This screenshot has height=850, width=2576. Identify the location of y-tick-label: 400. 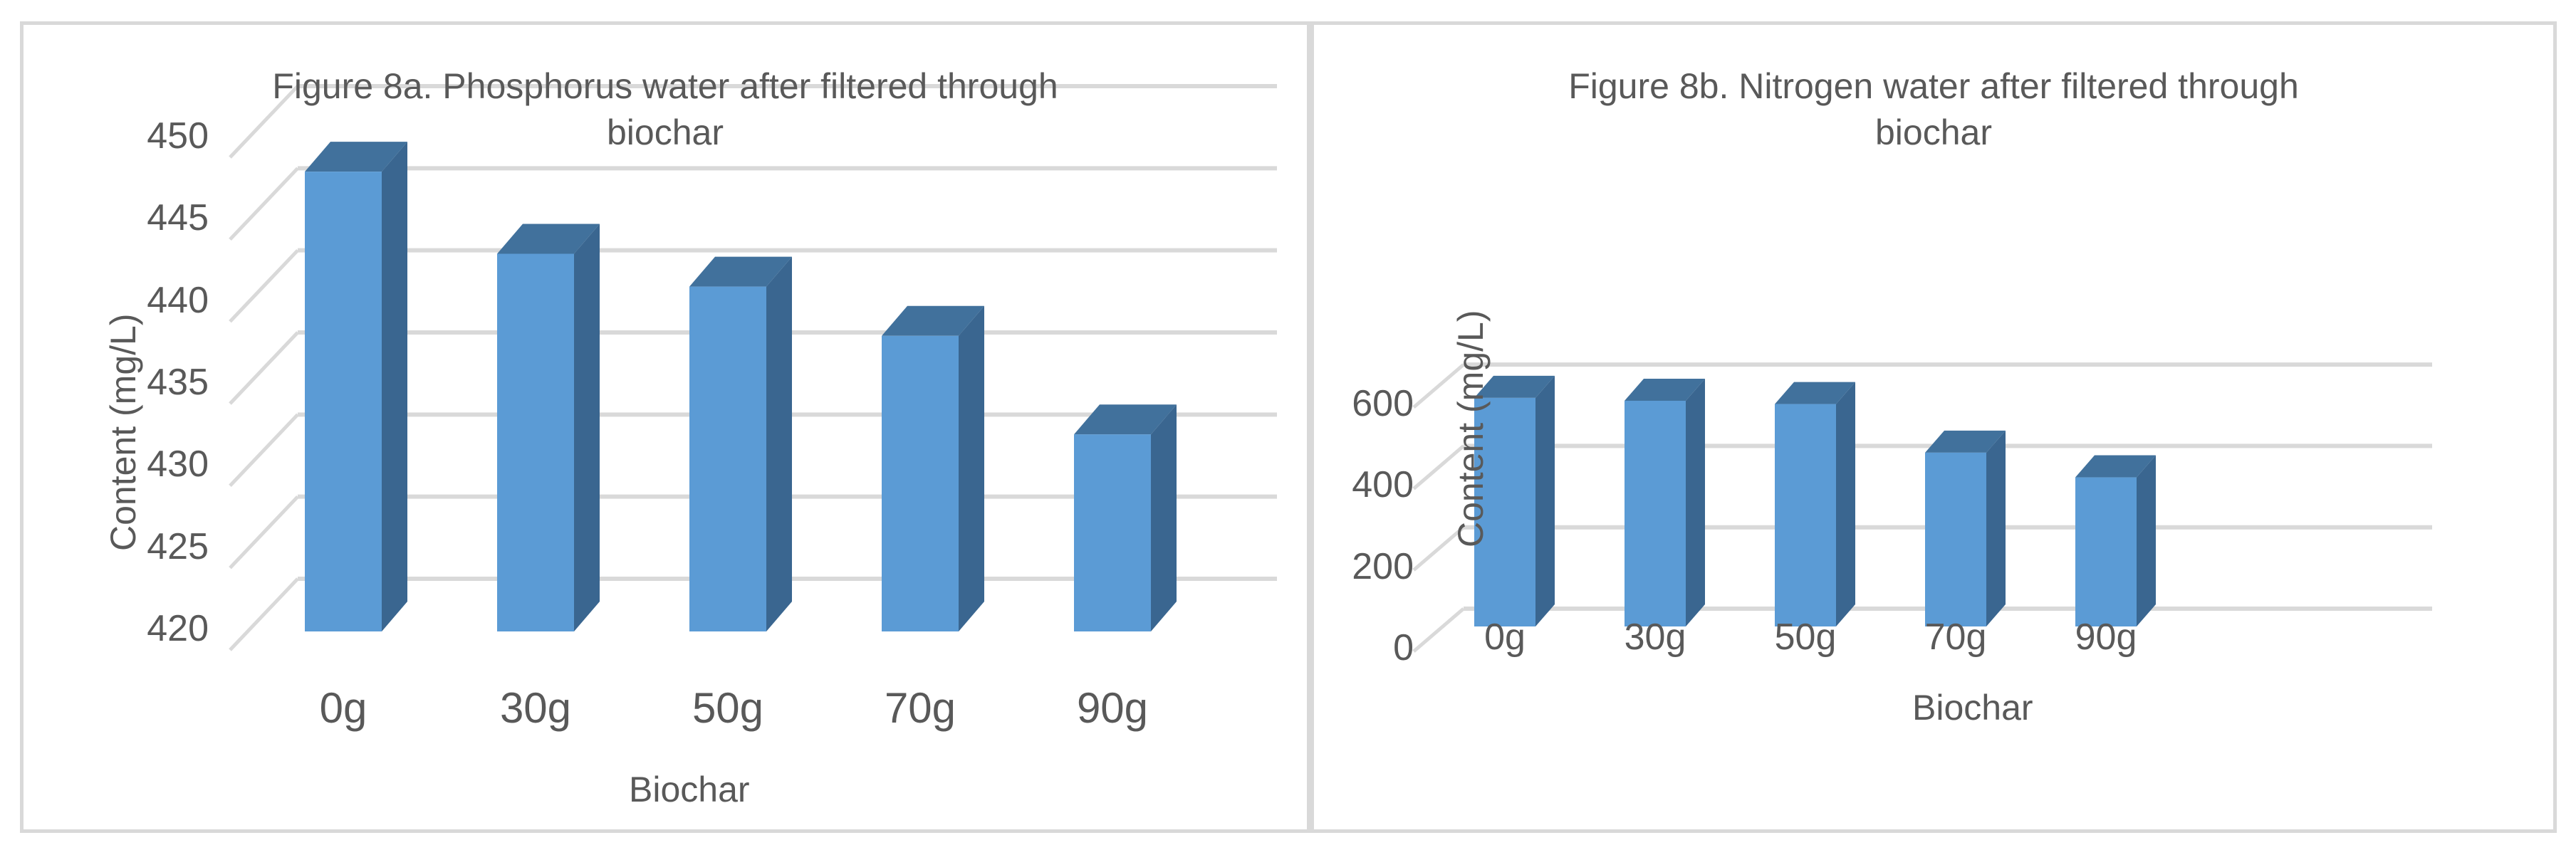
(1383, 485).